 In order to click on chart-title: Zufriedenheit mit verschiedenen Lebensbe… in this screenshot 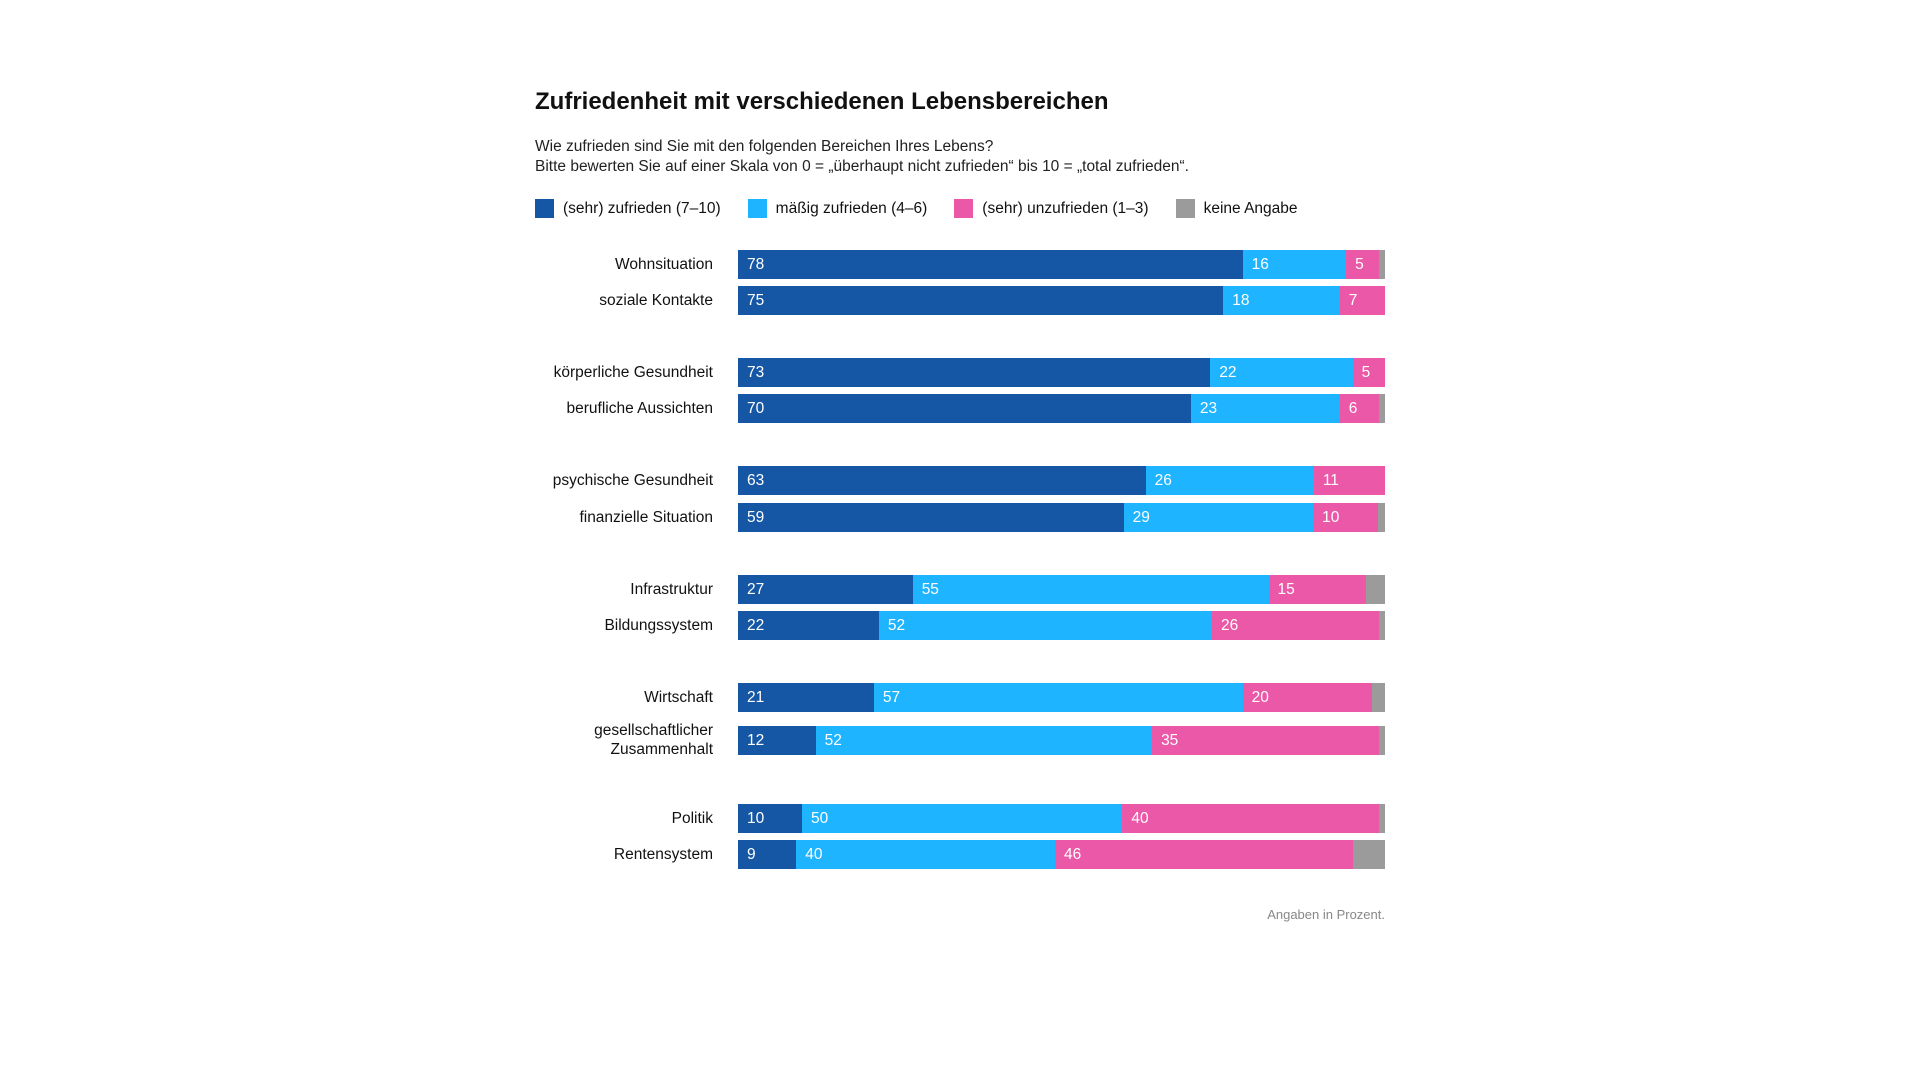, I will do `click(822, 101)`.